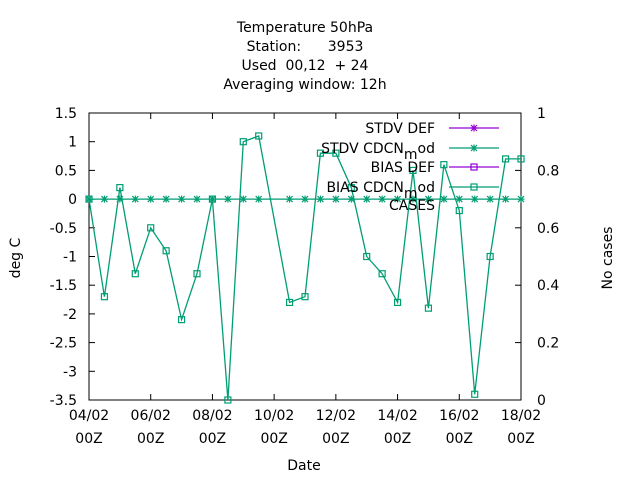  I want to click on x-tick-label-date: 06/02, so click(151, 416).